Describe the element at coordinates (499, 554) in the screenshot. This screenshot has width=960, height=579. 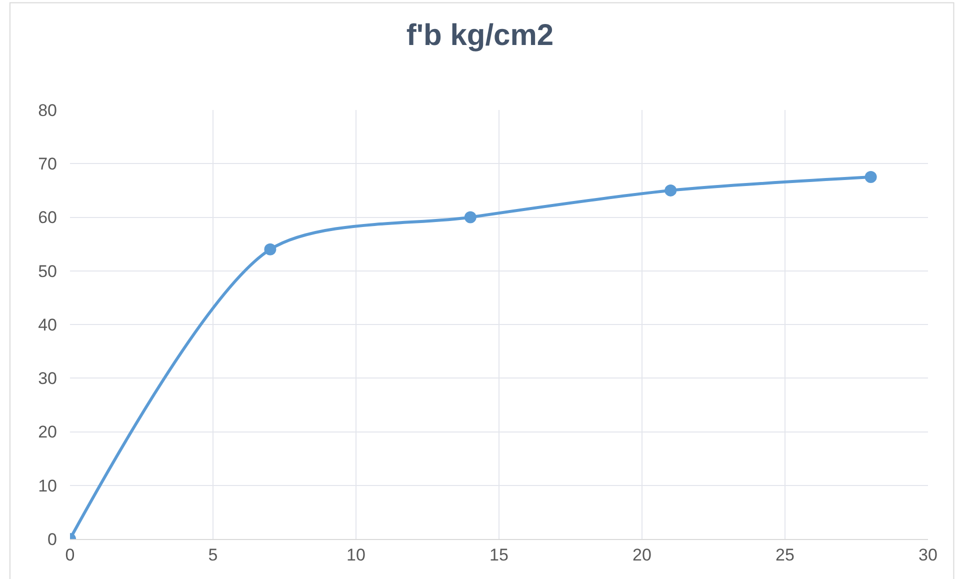
I see `x-tick-label: 15` at that location.